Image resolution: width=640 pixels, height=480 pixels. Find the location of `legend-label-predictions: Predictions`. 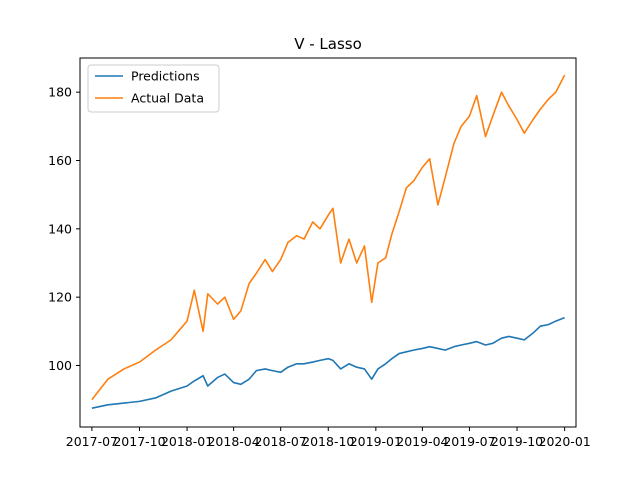

legend-label-predictions: Predictions is located at coordinates (165, 76).